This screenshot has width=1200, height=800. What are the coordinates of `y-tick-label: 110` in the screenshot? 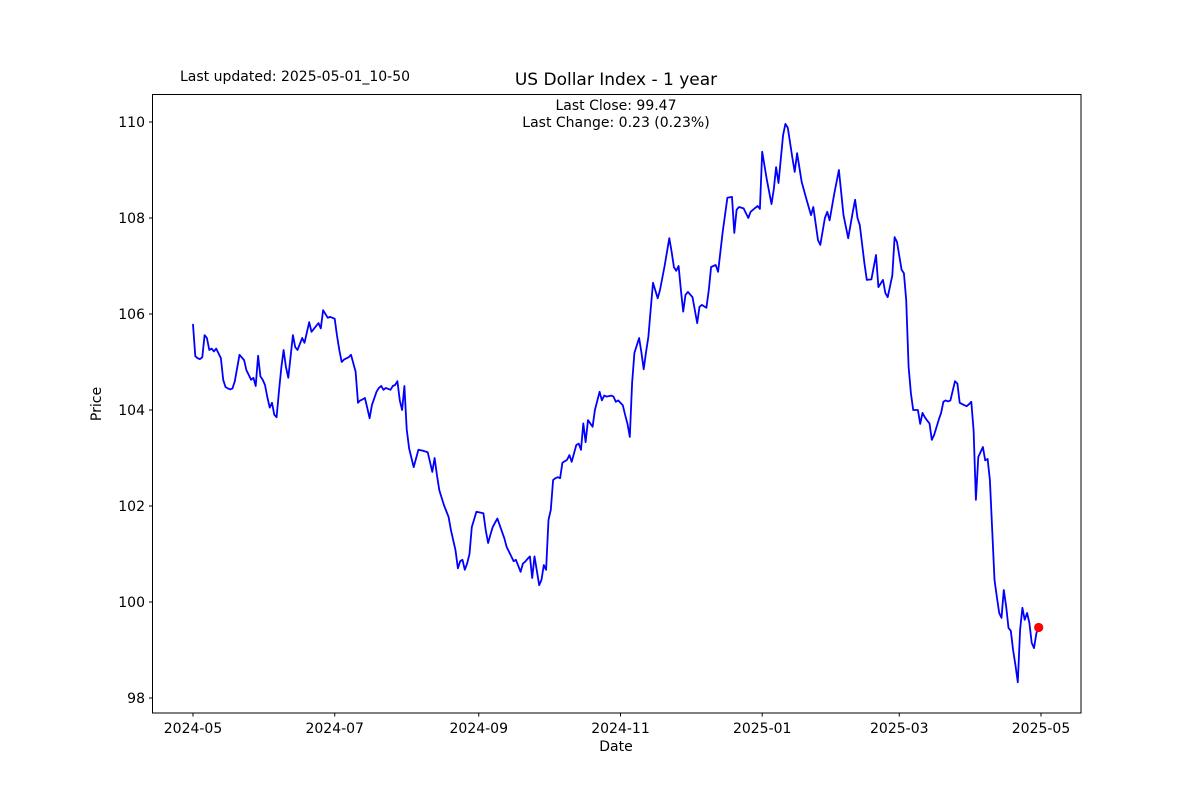 It's located at (131, 123).